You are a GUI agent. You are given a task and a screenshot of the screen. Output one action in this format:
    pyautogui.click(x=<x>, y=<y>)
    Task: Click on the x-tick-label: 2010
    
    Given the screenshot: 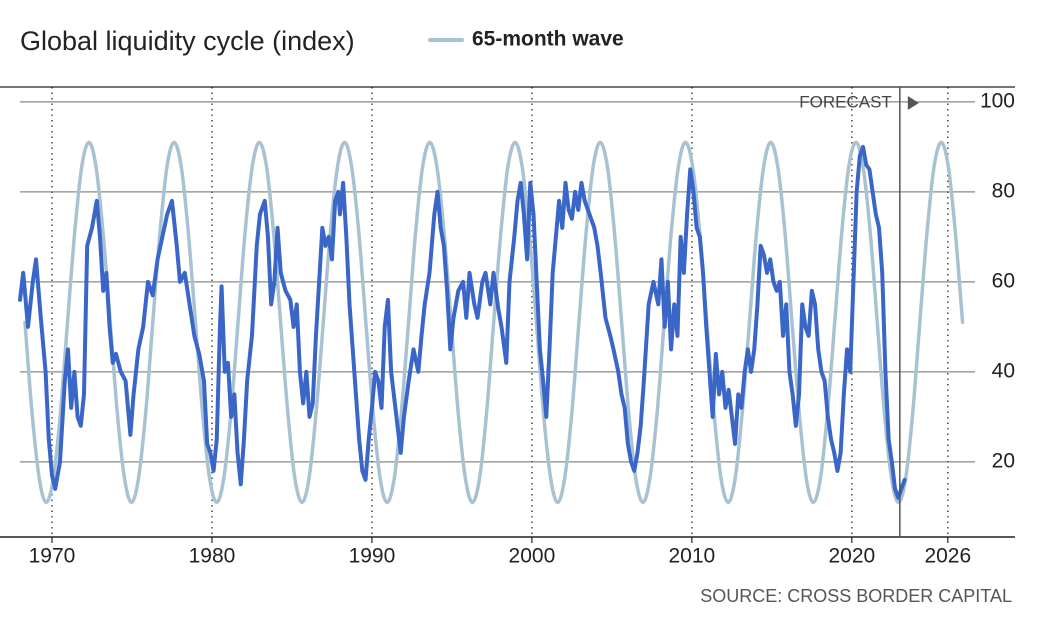 What is the action you would take?
    pyautogui.click(x=692, y=556)
    